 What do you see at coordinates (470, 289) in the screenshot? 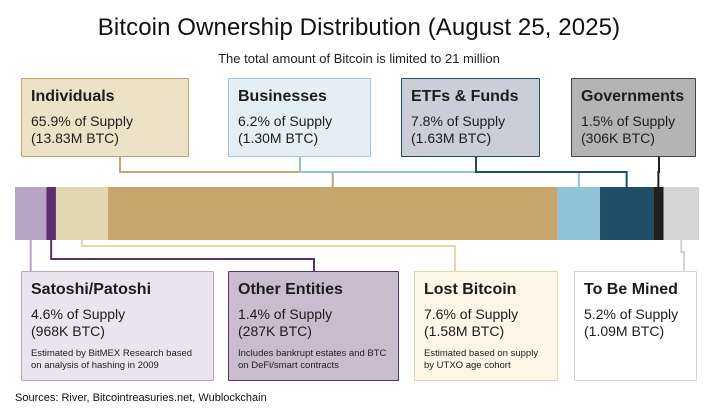
I see `card-label: Lost Bitcoin` at bounding box center [470, 289].